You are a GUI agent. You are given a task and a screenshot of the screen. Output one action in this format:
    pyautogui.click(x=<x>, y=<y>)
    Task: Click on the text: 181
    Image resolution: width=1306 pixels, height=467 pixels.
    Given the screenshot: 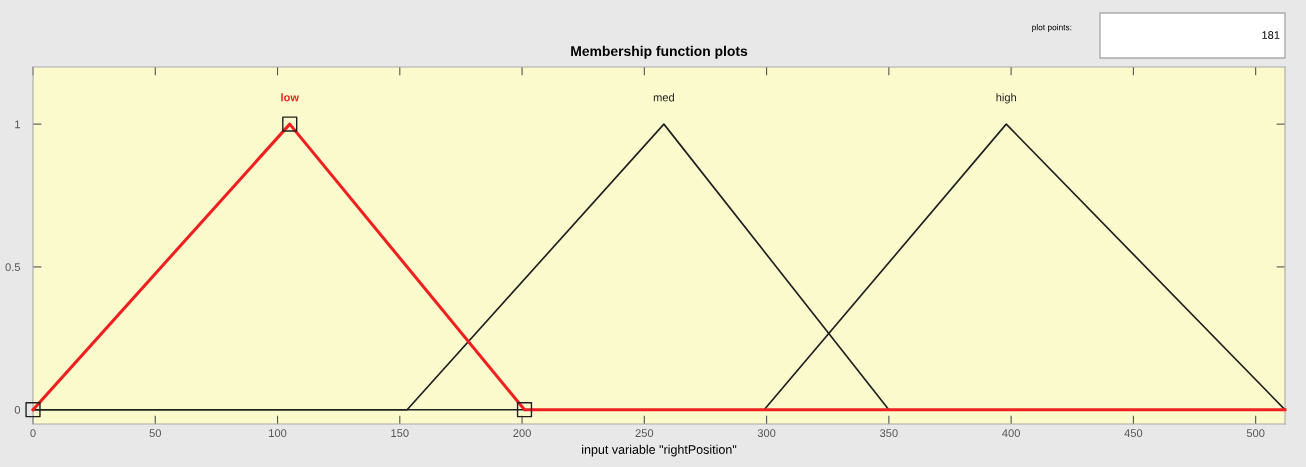 What is the action you would take?
    pyautogui.click(x=1271, y=35)
    